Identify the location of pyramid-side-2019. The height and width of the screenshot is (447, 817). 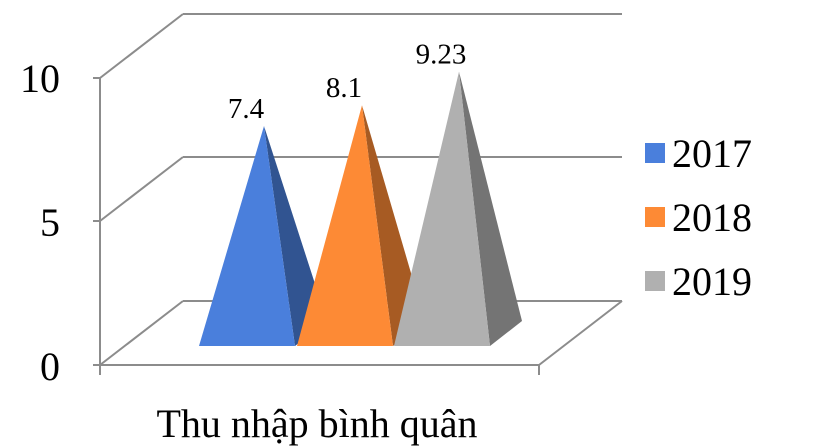
(490, 208).